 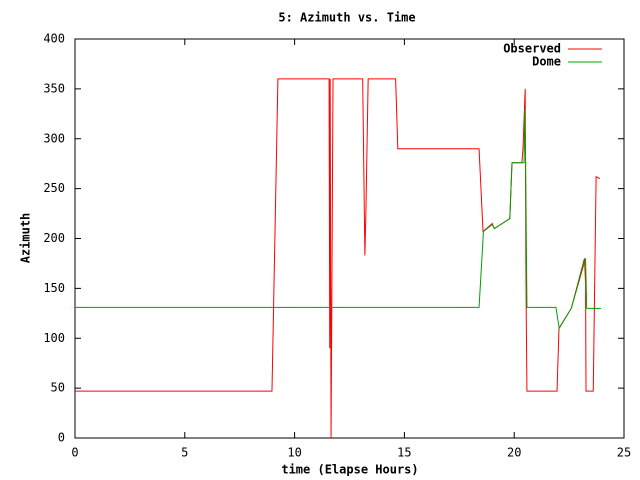 What do you see at coordinates (294, 453) in the screenshot?
I see `x-tick-label: 10` at bounding box center [294, 453].